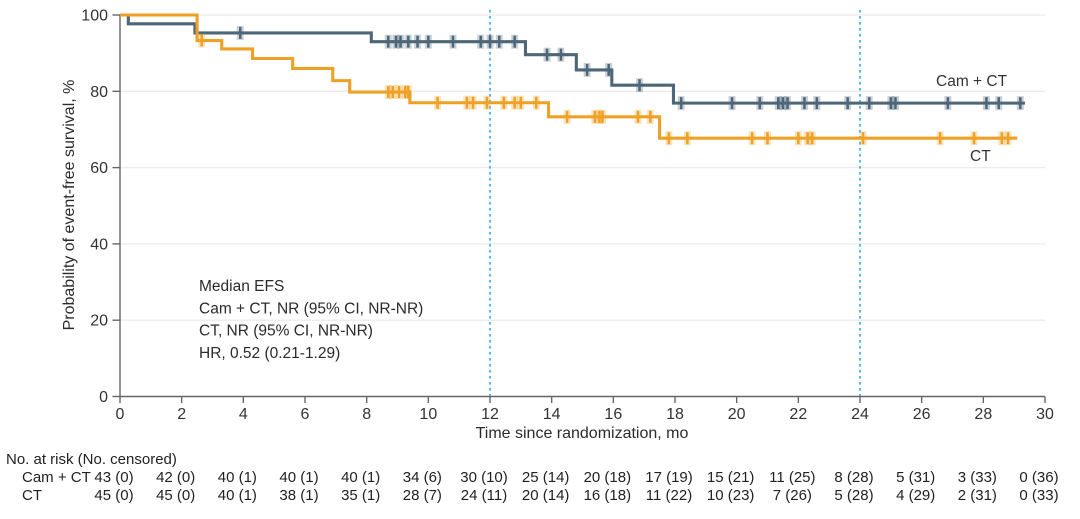 The width and height of the screenshot is (1080, 519). I want to click on x-tick-label: 24, so click(860, 414).